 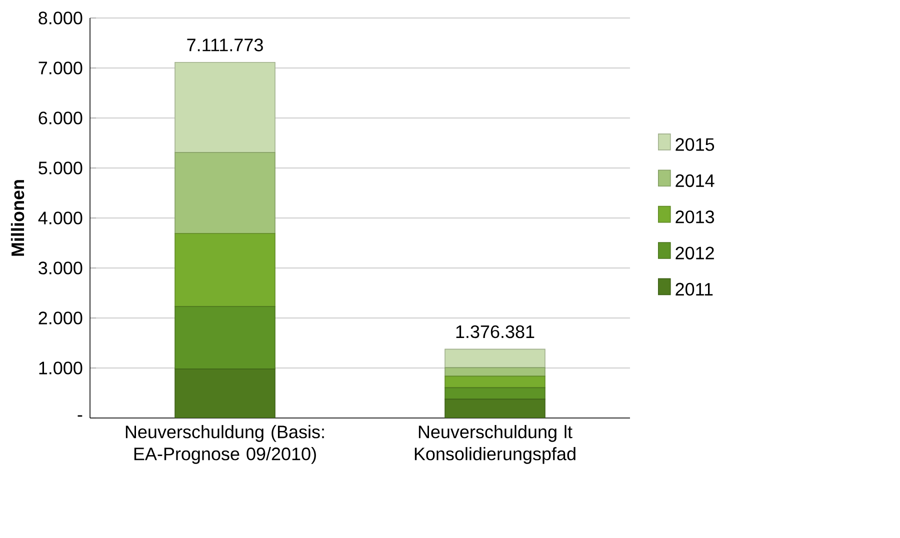 What do you see at coordinates (60, 368) in the screenshot?
I see `y-tick-label: 1.000` at bounding box center [60, 368].